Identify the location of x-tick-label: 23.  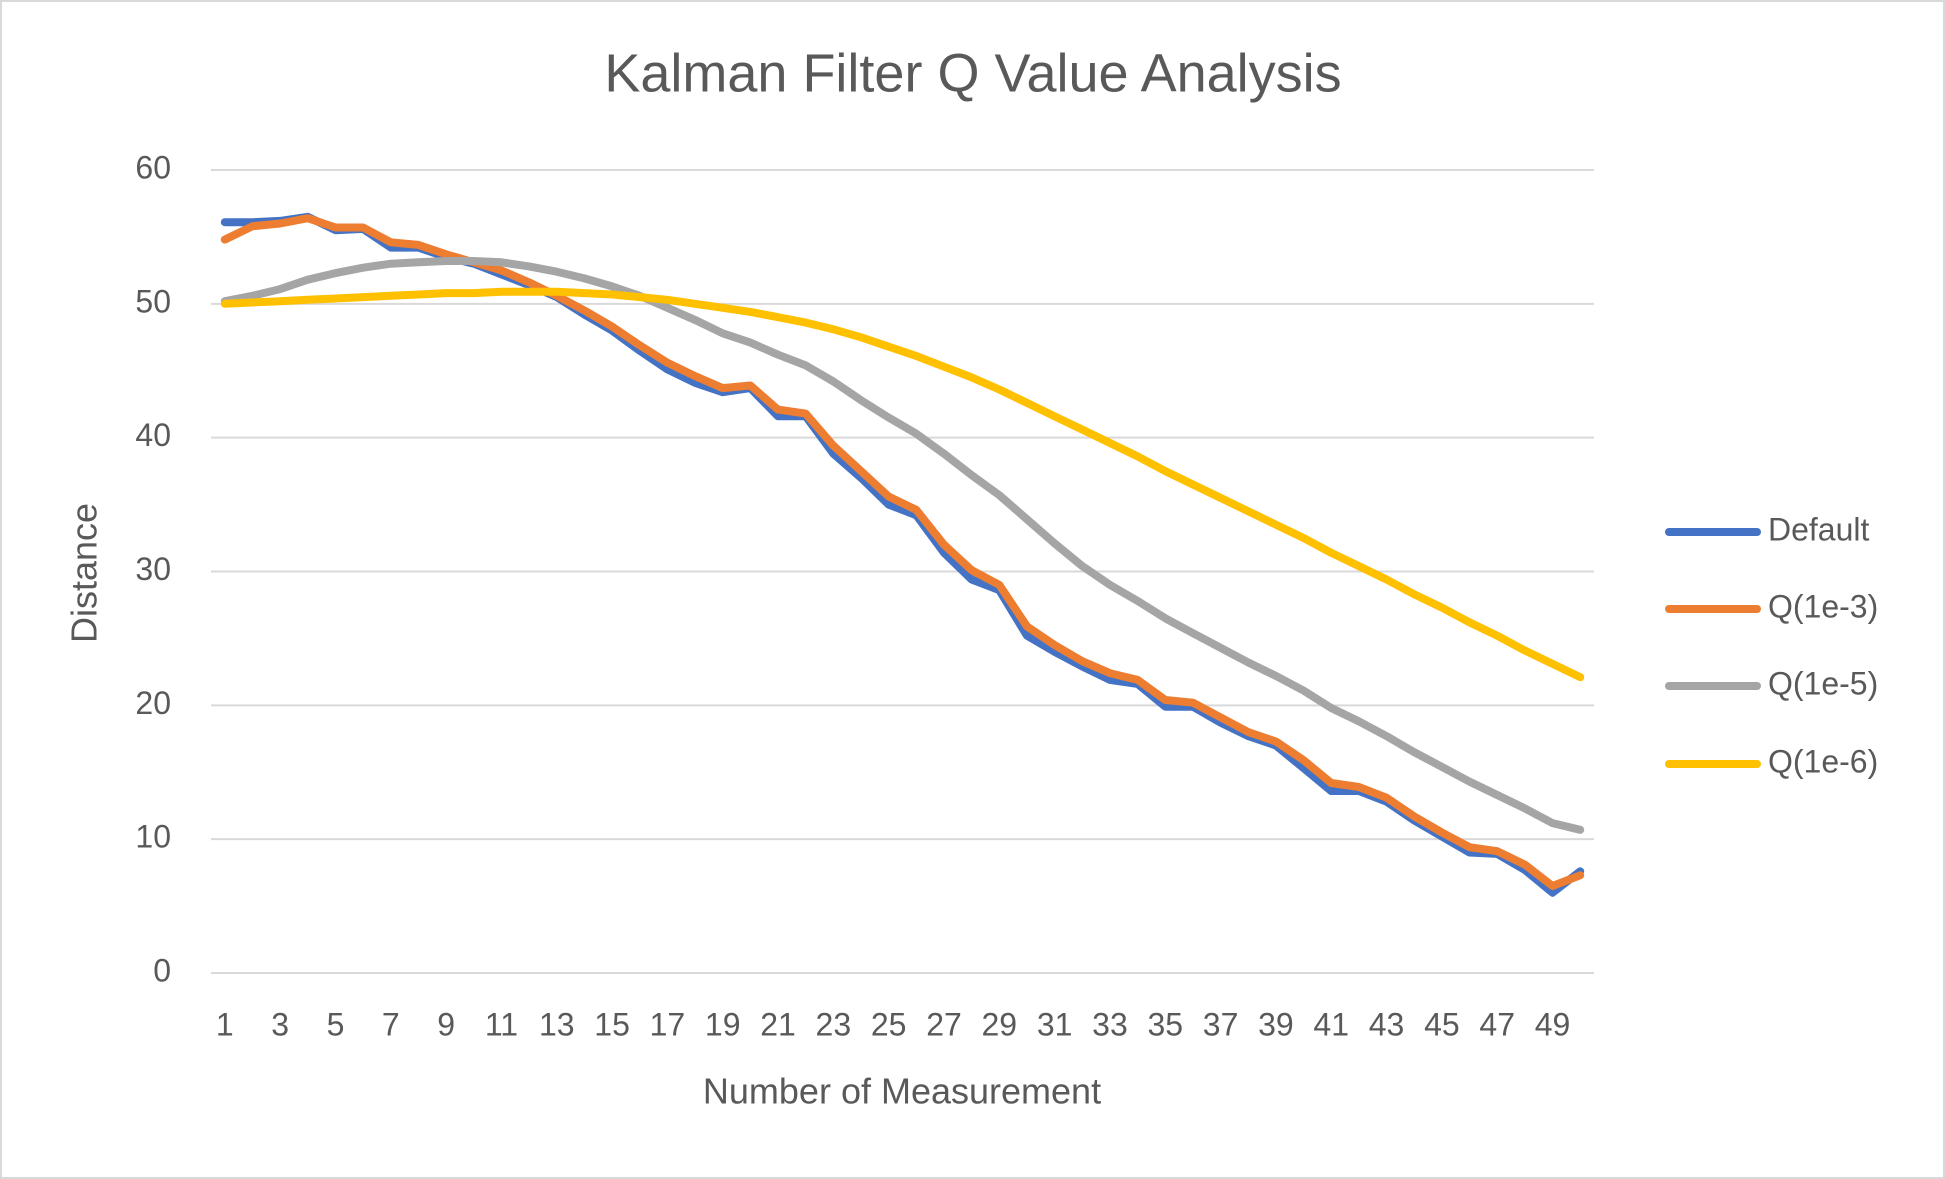
(834, 1024).